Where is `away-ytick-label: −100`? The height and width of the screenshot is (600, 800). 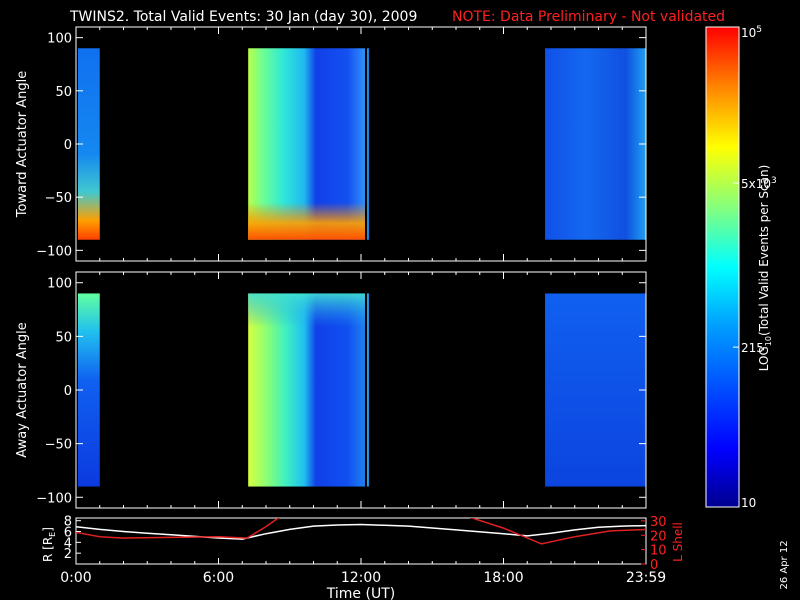 away-ytick-label: −100 is located at coordinates (54, 498).